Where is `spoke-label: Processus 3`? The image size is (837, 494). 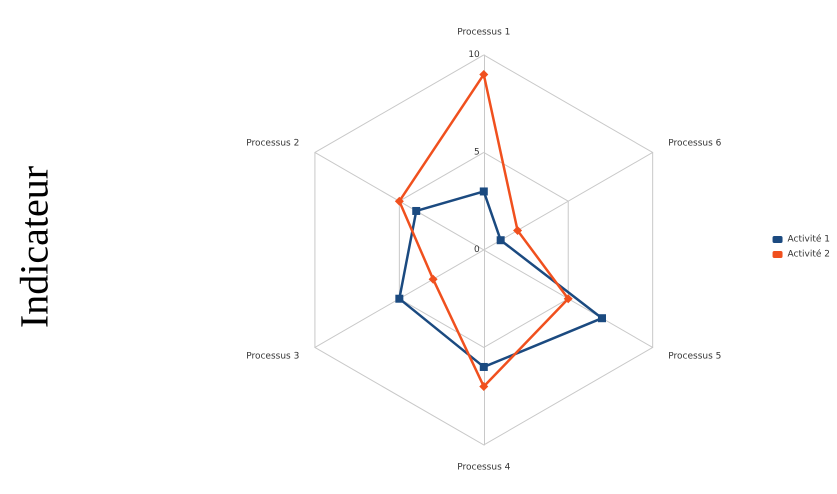 spoke-label: Processus 3 is located at coordinates (273, 356).